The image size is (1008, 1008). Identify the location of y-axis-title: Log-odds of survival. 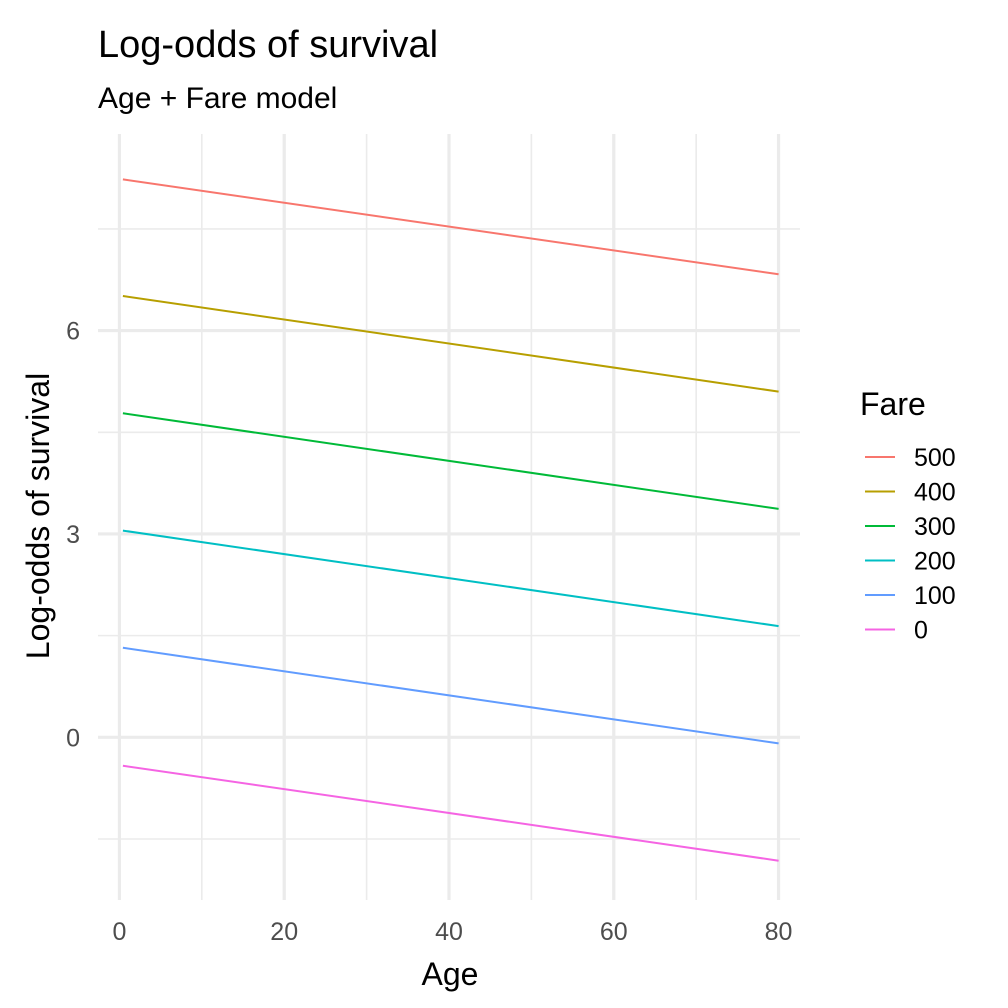
(38, 516).